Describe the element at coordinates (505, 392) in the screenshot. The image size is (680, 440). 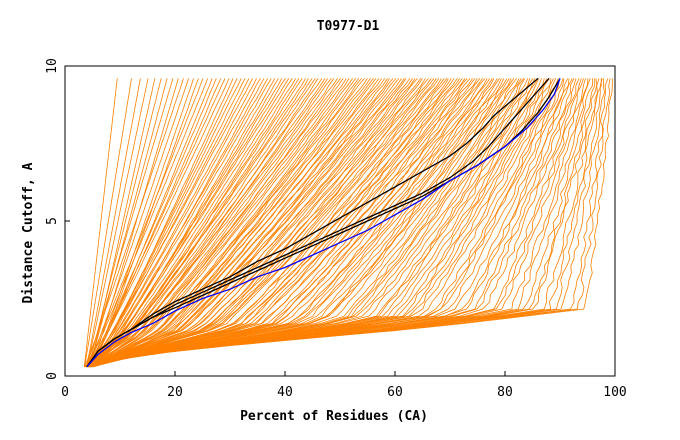
I see `x-tick-label: 80` at that location.